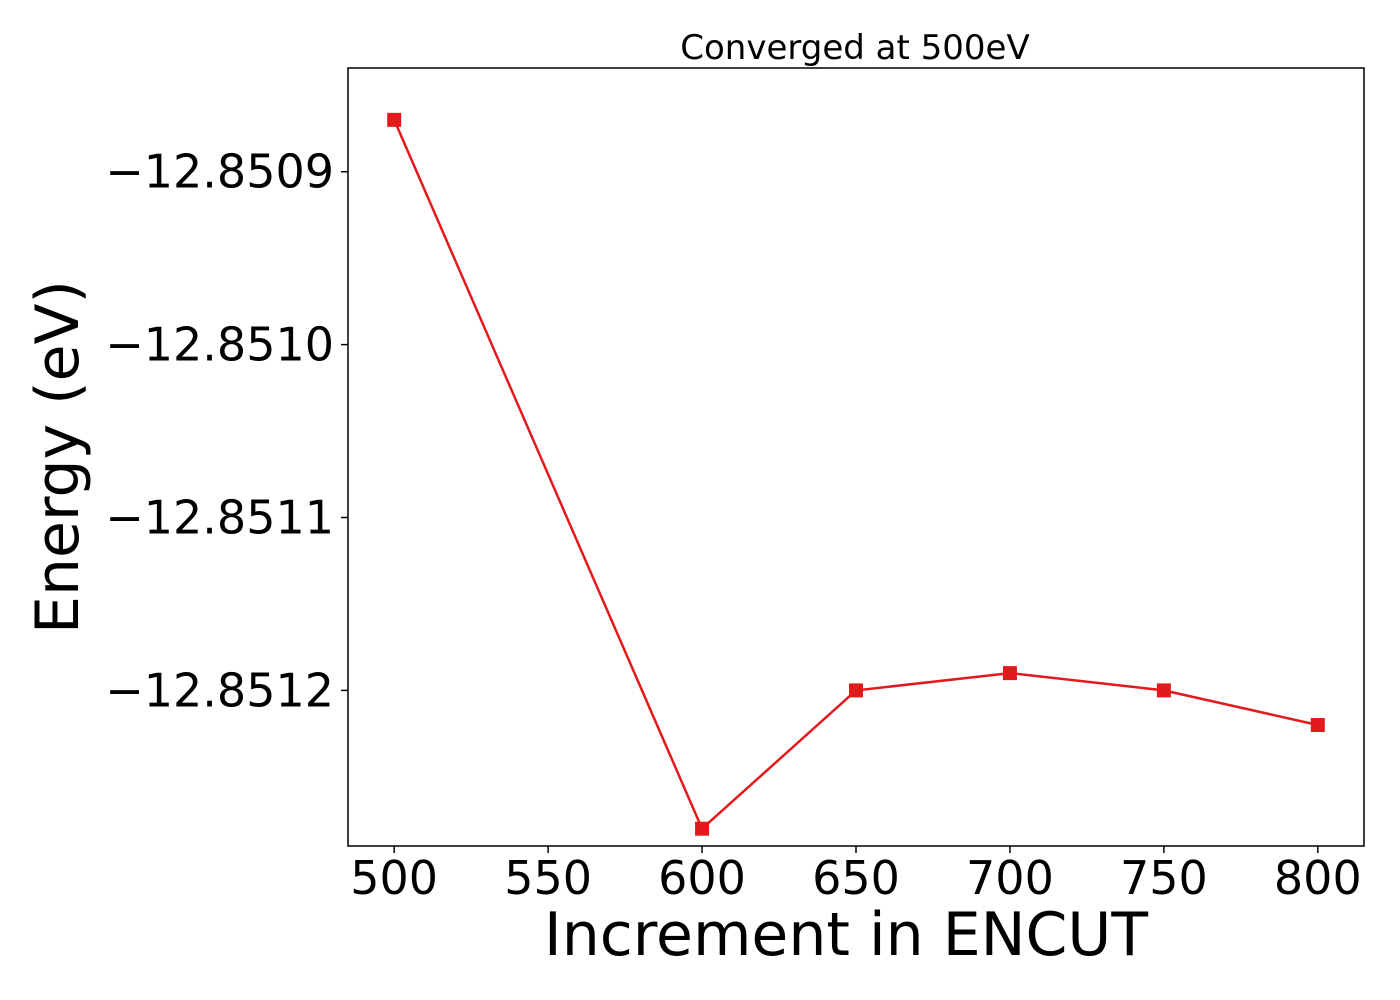 This screenshot has width=1400, height=1000. What do you see at coordinates (1164, 878) in the screenshot?
I see `x-tick-label: 750` at bounding box center [1164, 878].